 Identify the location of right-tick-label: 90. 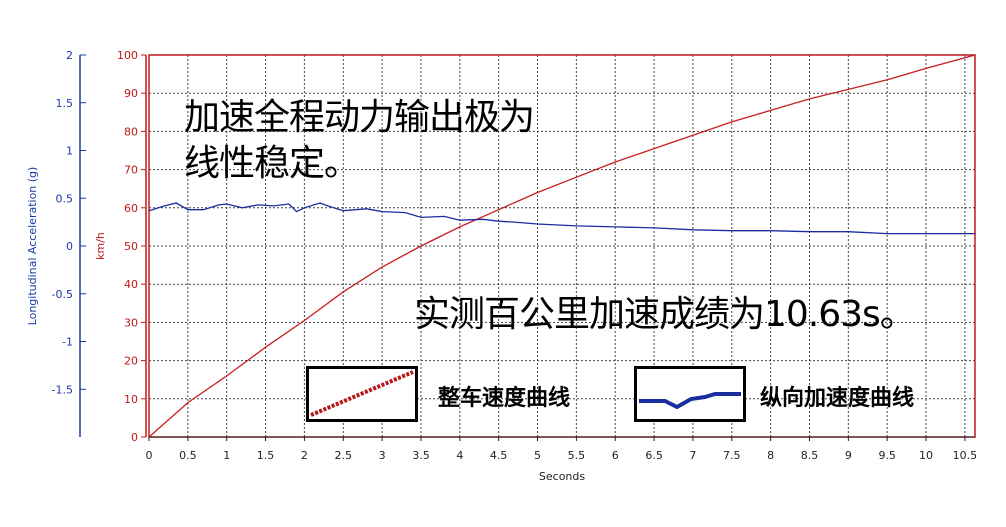
(131, 93).